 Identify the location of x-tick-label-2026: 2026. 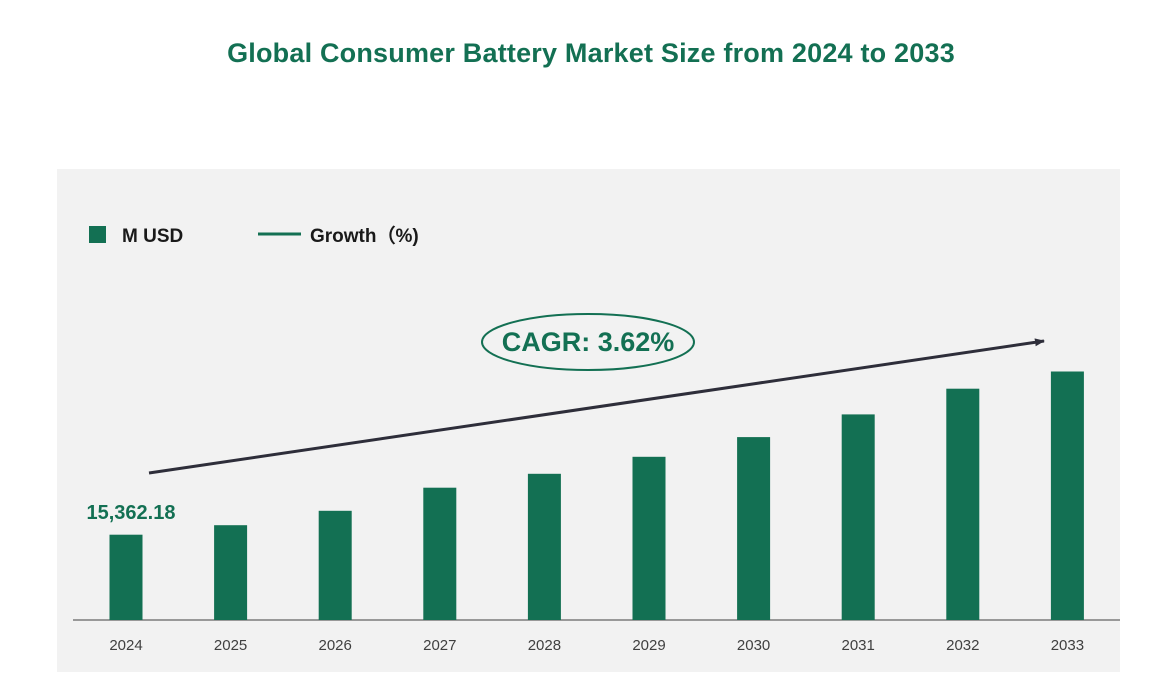
(335, 645).